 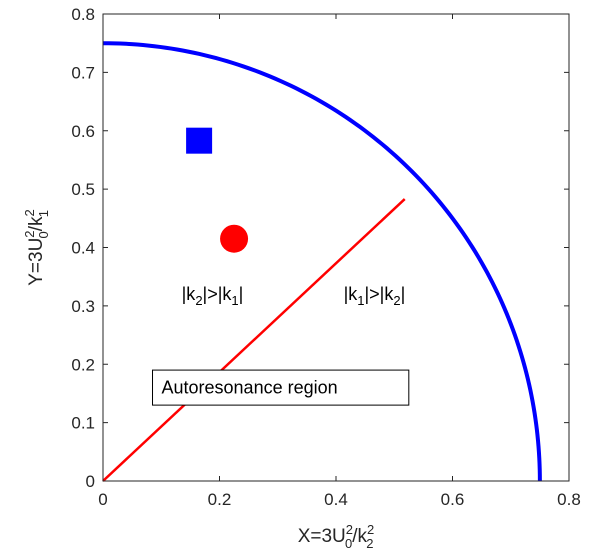 What do you see at coordinates (83, 14) in the screenshot?
I see `y-tick-label: 0.8` at bounding box center [83, 14].